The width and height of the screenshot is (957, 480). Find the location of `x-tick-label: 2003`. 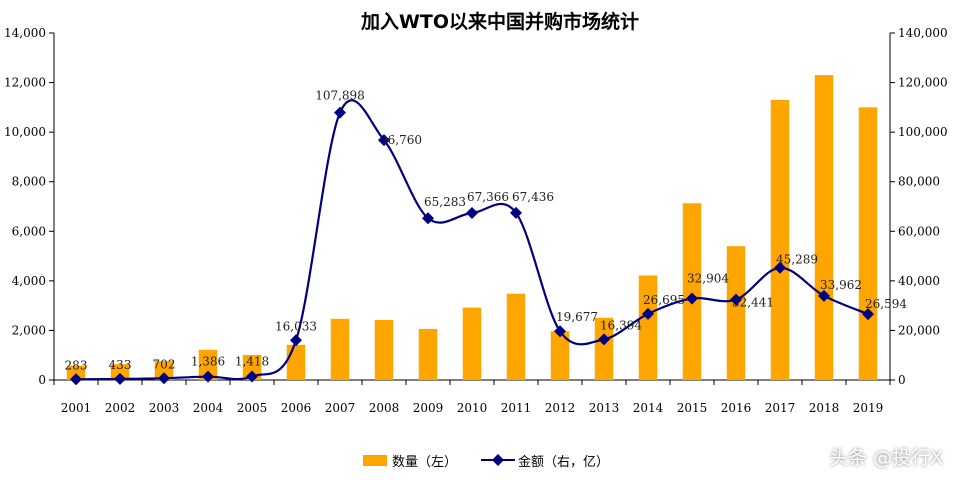

x-tick-label: 2003 is located at coordinates (164, 408).